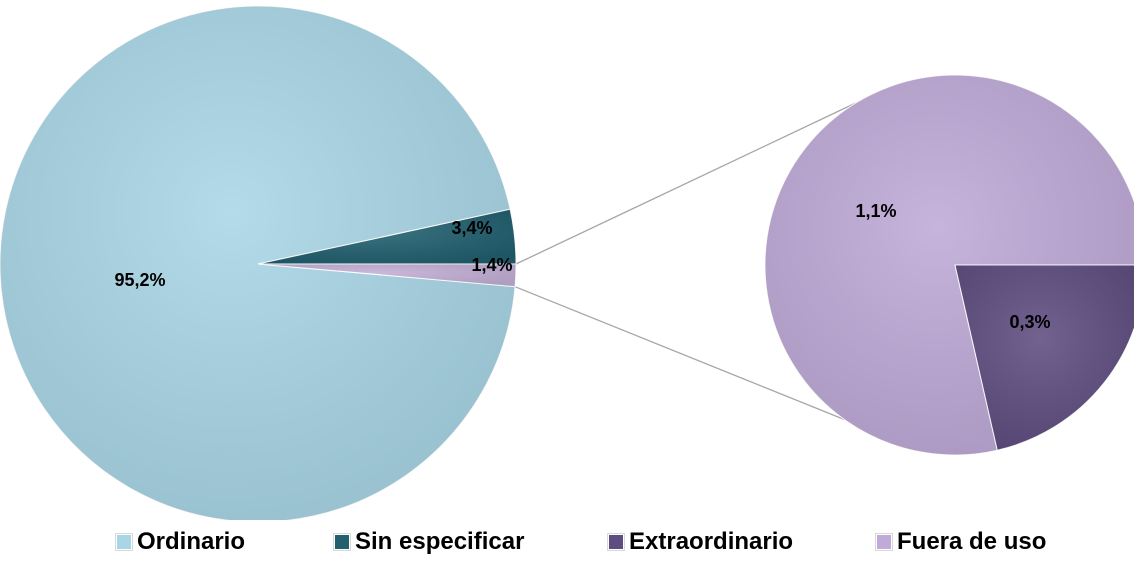 This screenshot has height=572, width=1134. What do you see at coordinates (387, 275) in the screenshot?
I see `main-slice-shading-otros` at bounding box center [387, 275].